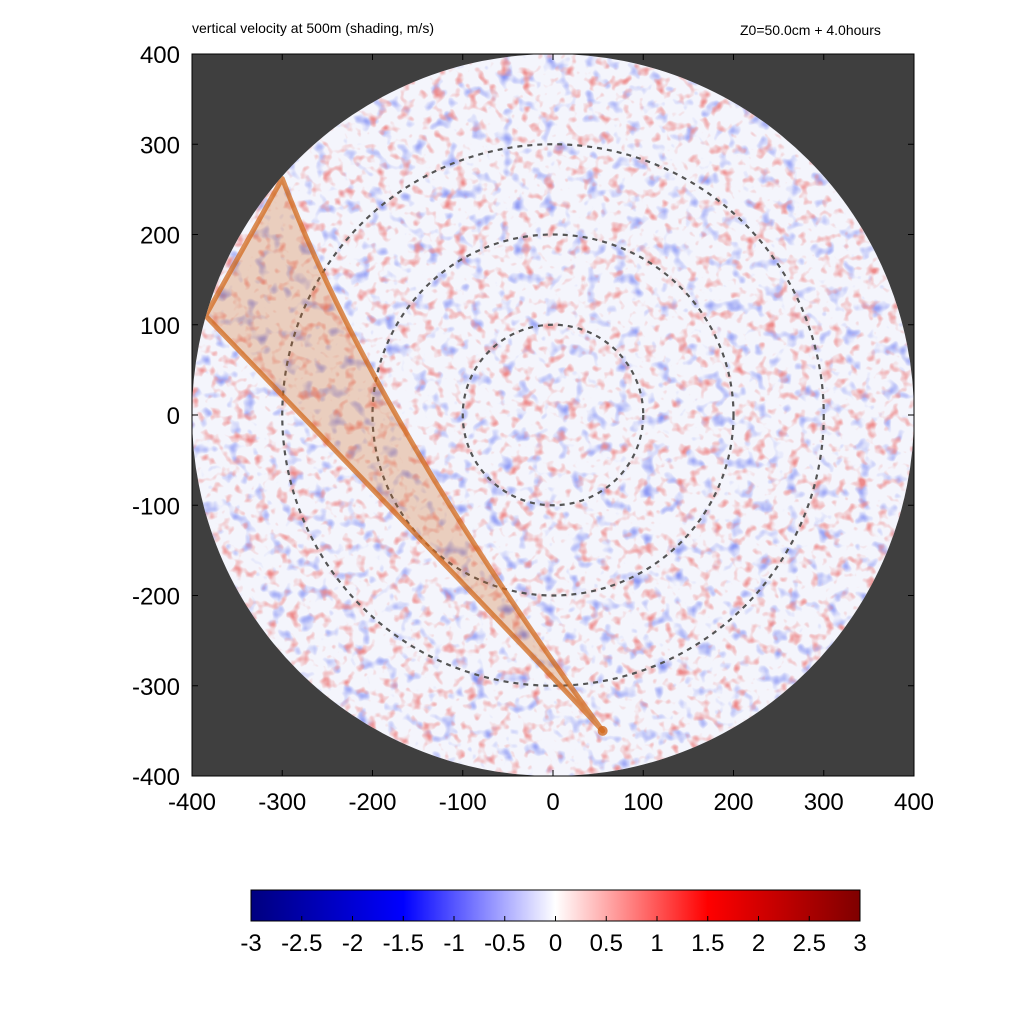  What do you see at coordinates (156, 687) in the screenshot?
I see `y-tick-label: -300` at bounding box center [156, 687].